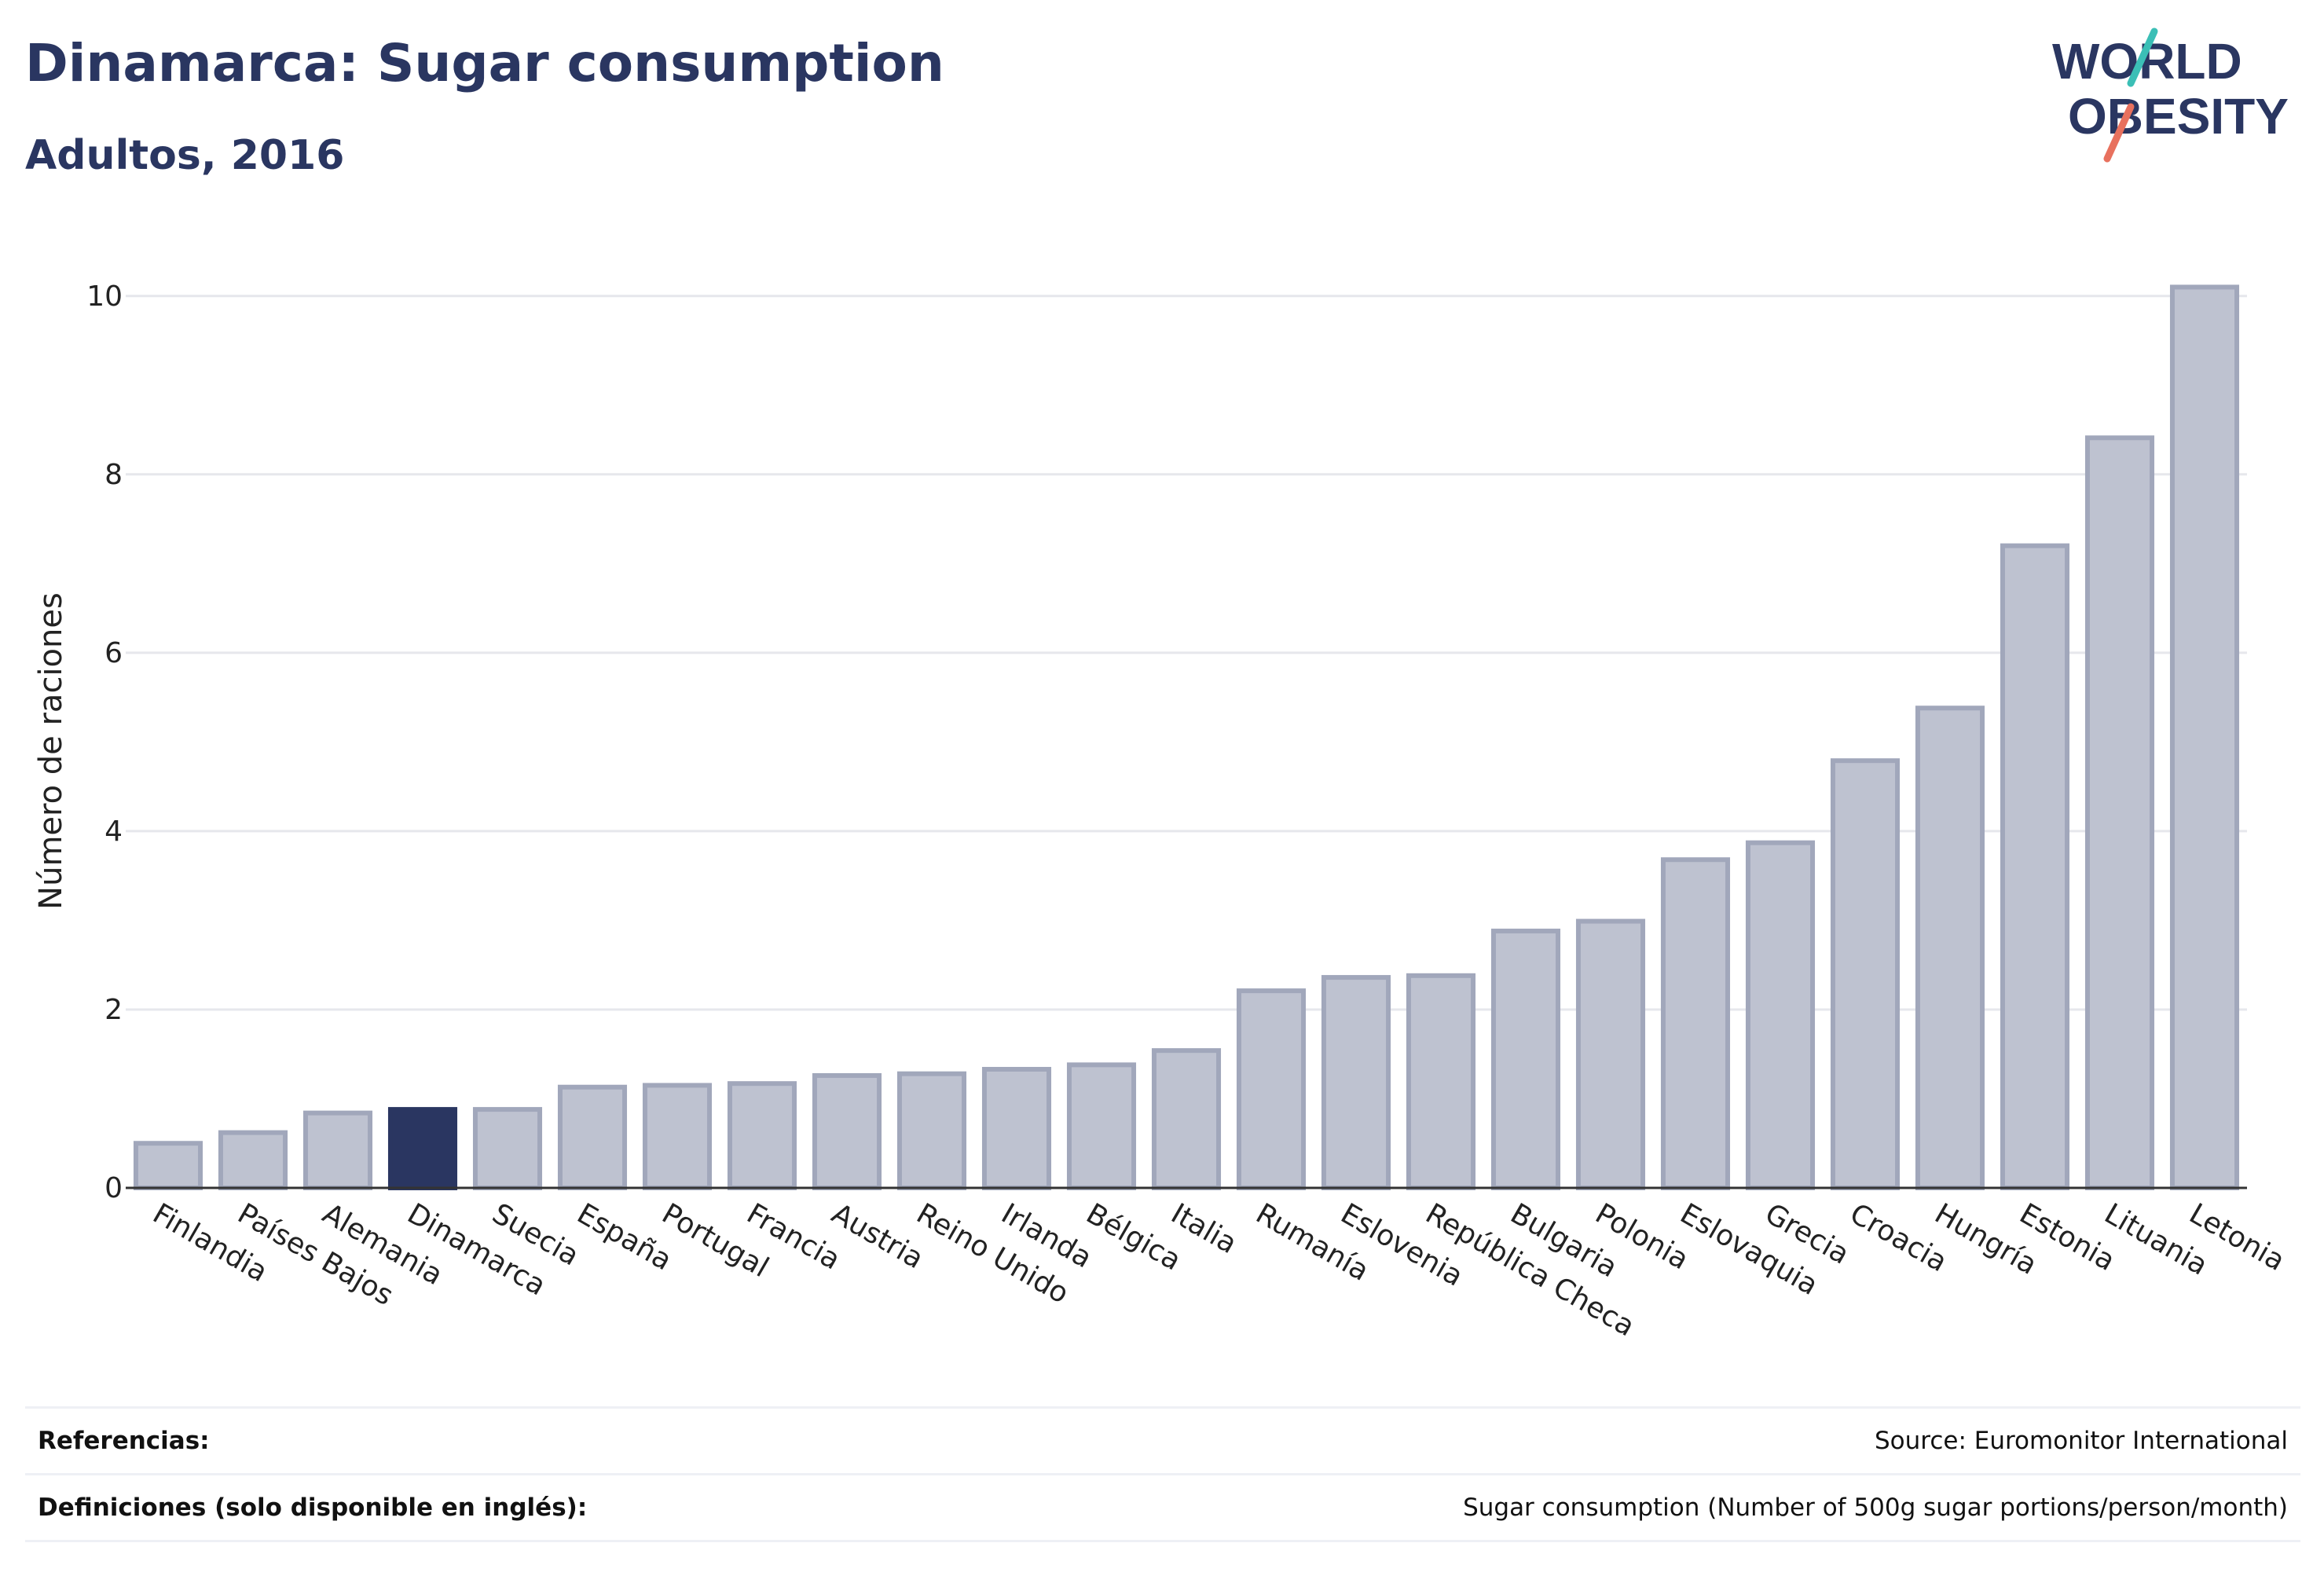 This screenshot has width=2324, height=1576. I want to click on y-tick-label: 4, so click(113, 831).